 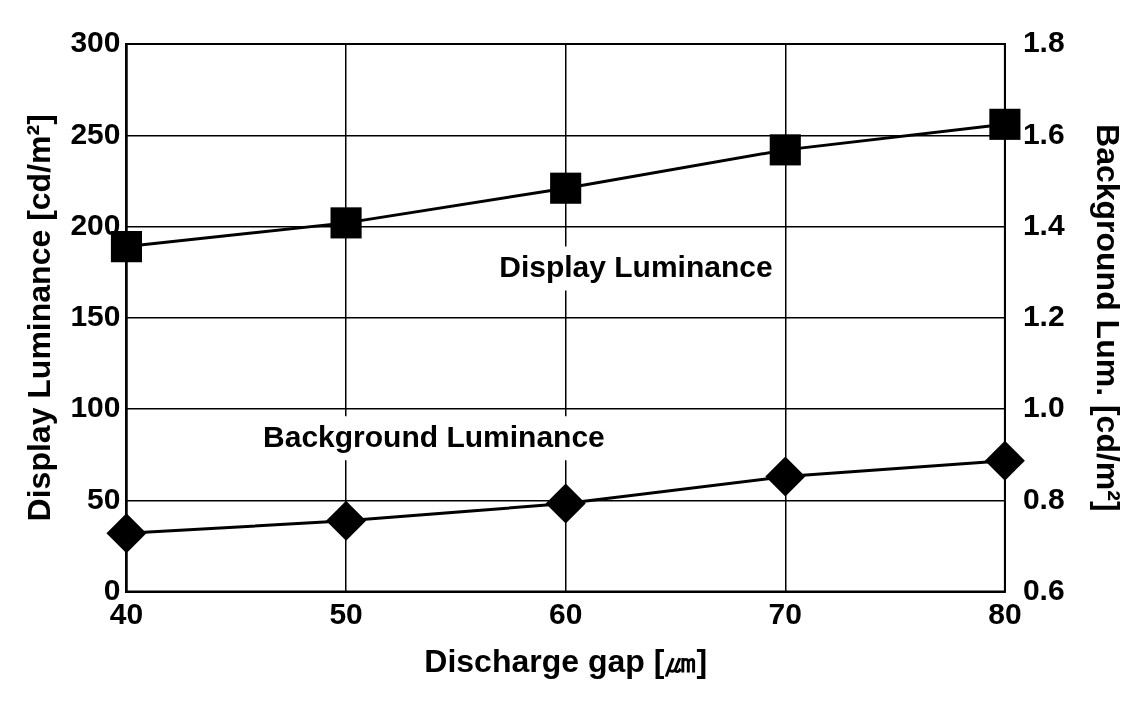 I want to click on y2-axis-title: Background Lum. [cd/m²], so click(x=1107, y=318).